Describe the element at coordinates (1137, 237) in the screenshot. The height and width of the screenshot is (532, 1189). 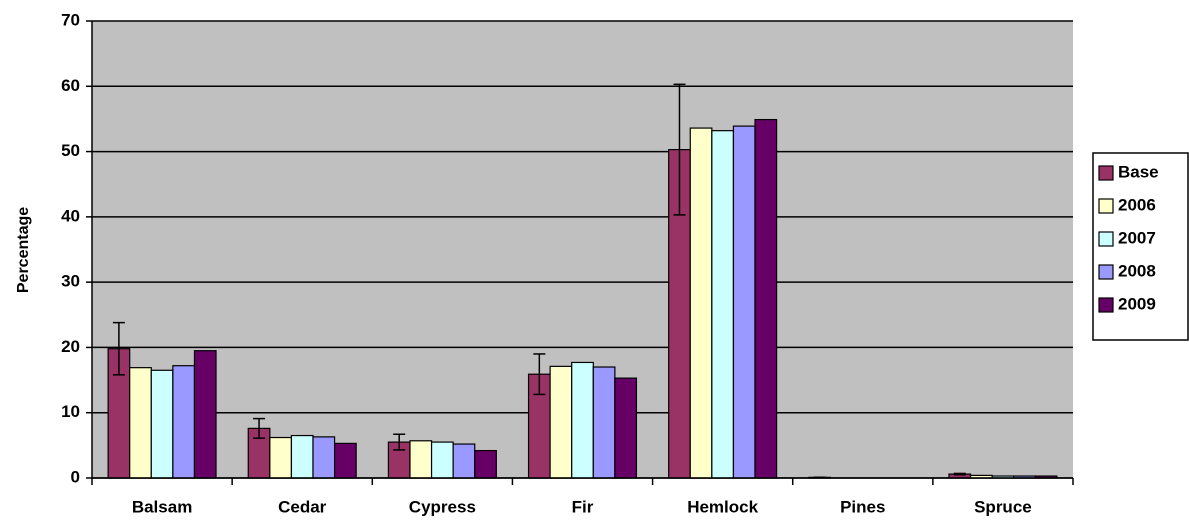
I see `legend-label: 2007` at that location.